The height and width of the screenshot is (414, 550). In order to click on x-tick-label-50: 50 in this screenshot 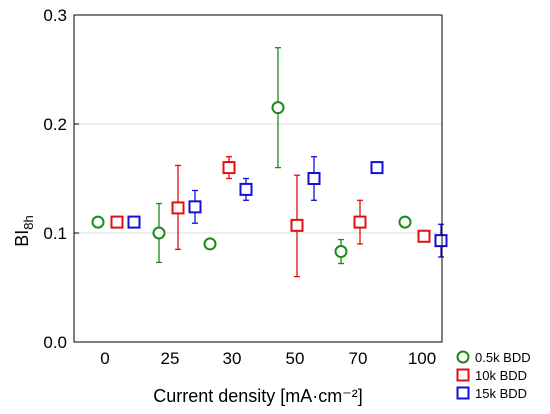, I will do `click(295, 358)`.